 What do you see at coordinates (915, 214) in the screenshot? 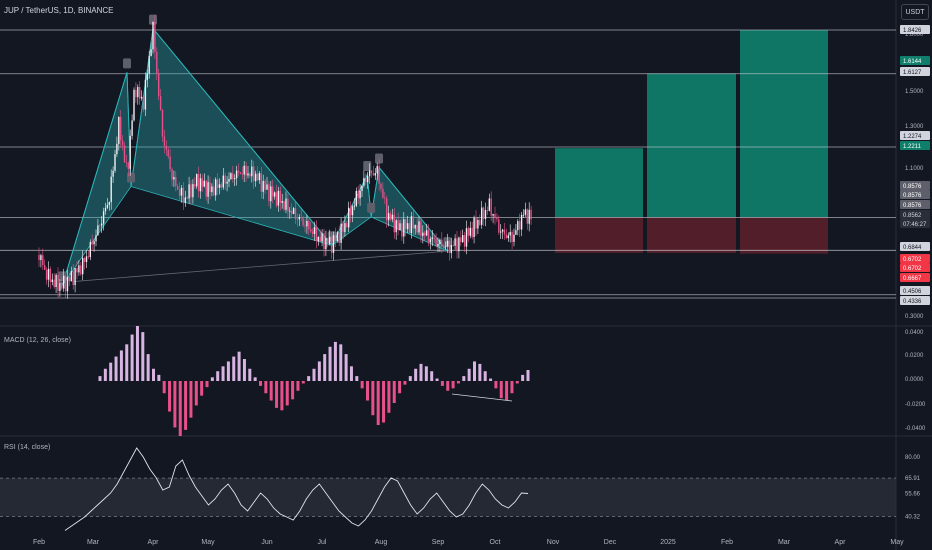
I see `price-axis-tag: 0.8562` at bounding box center [915, 214].